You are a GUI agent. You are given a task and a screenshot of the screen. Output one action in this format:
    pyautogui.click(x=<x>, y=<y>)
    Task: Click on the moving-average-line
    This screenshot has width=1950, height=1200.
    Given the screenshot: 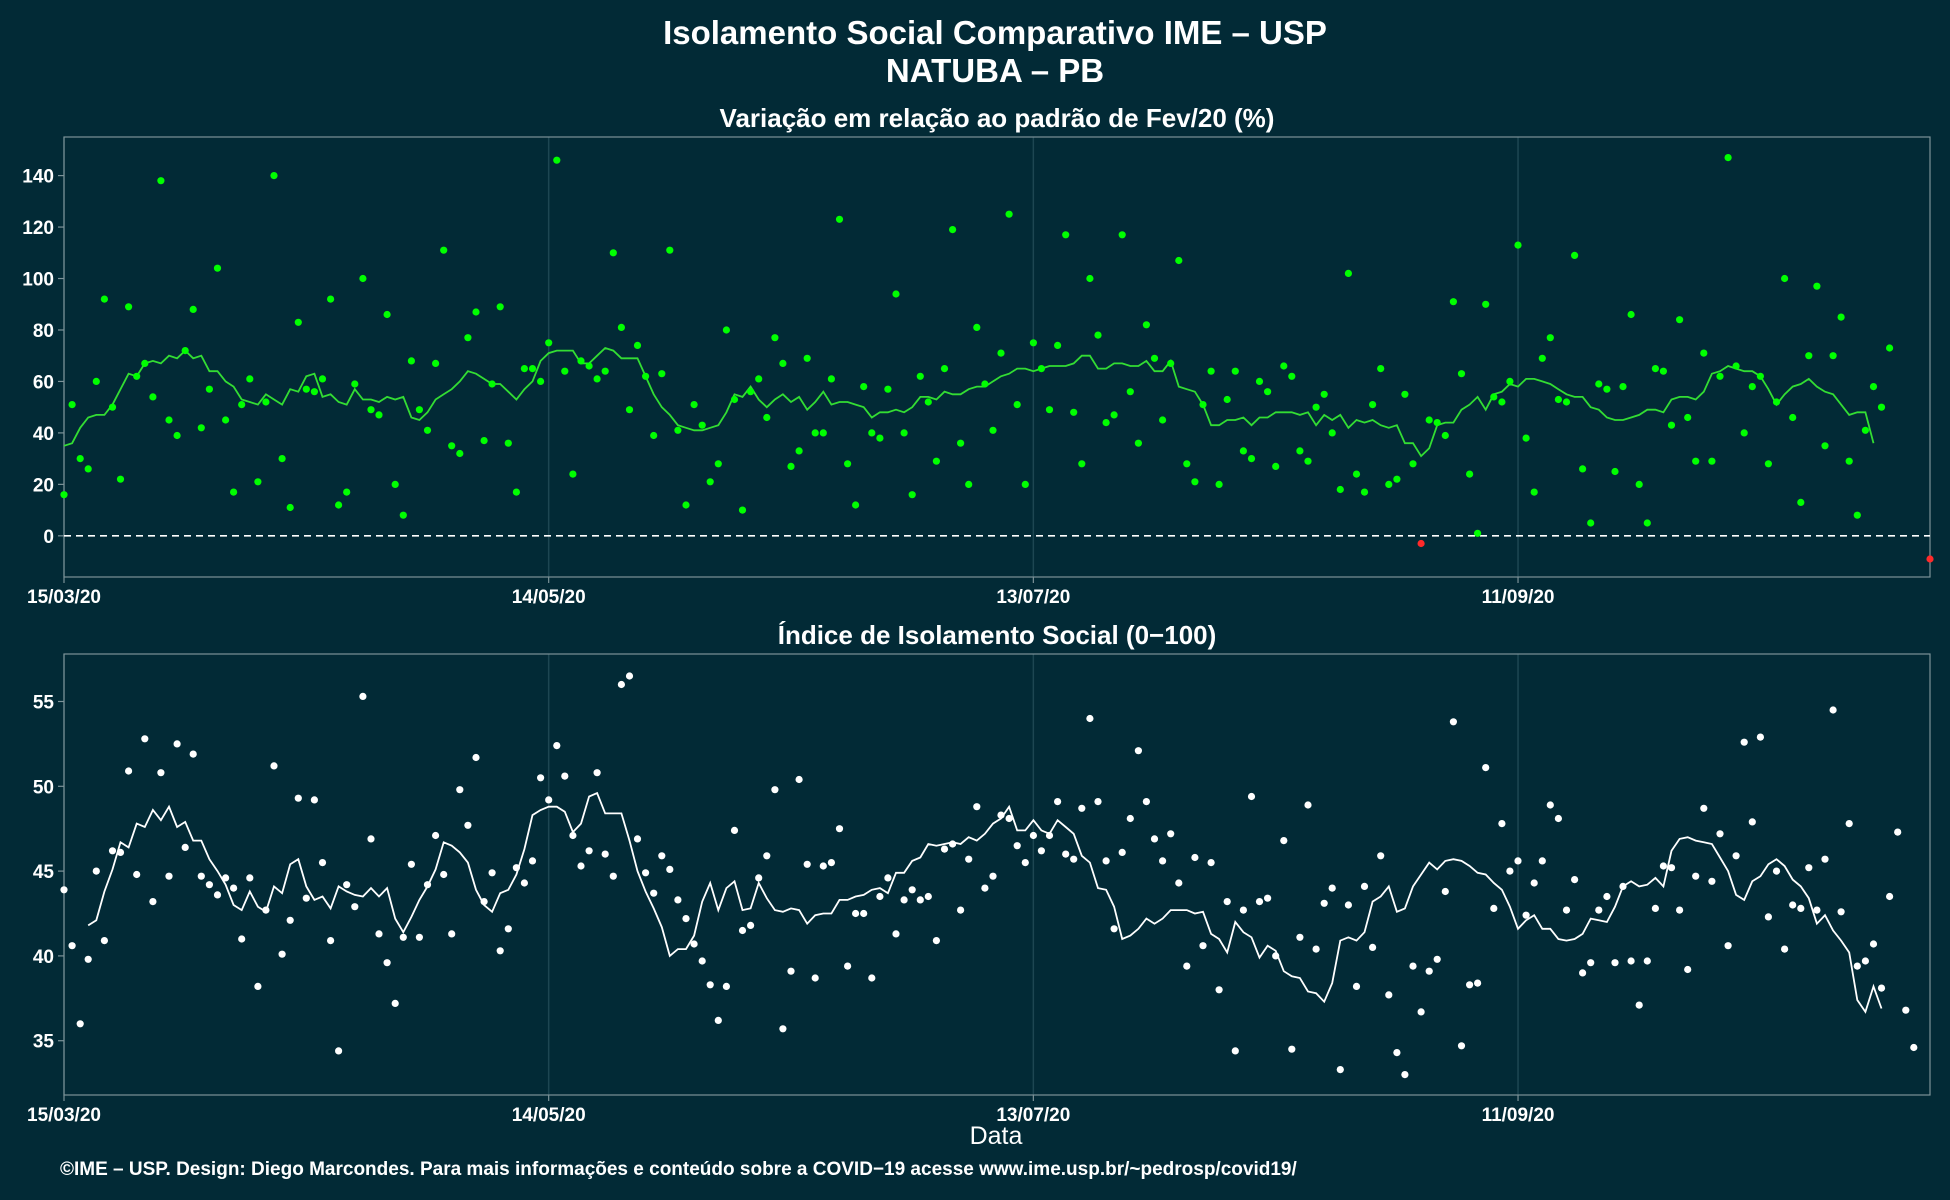 What is the action you would take?
    pyautogui.click(x=969, y=402)
    